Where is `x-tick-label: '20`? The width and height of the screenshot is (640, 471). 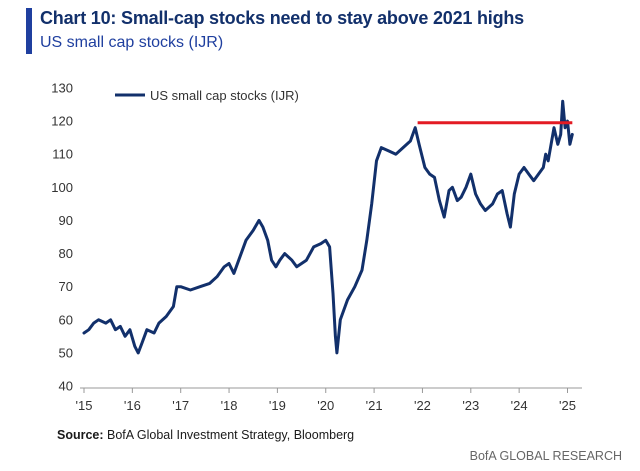
x-tick-label: '20 is located at coordinates (325, 405).